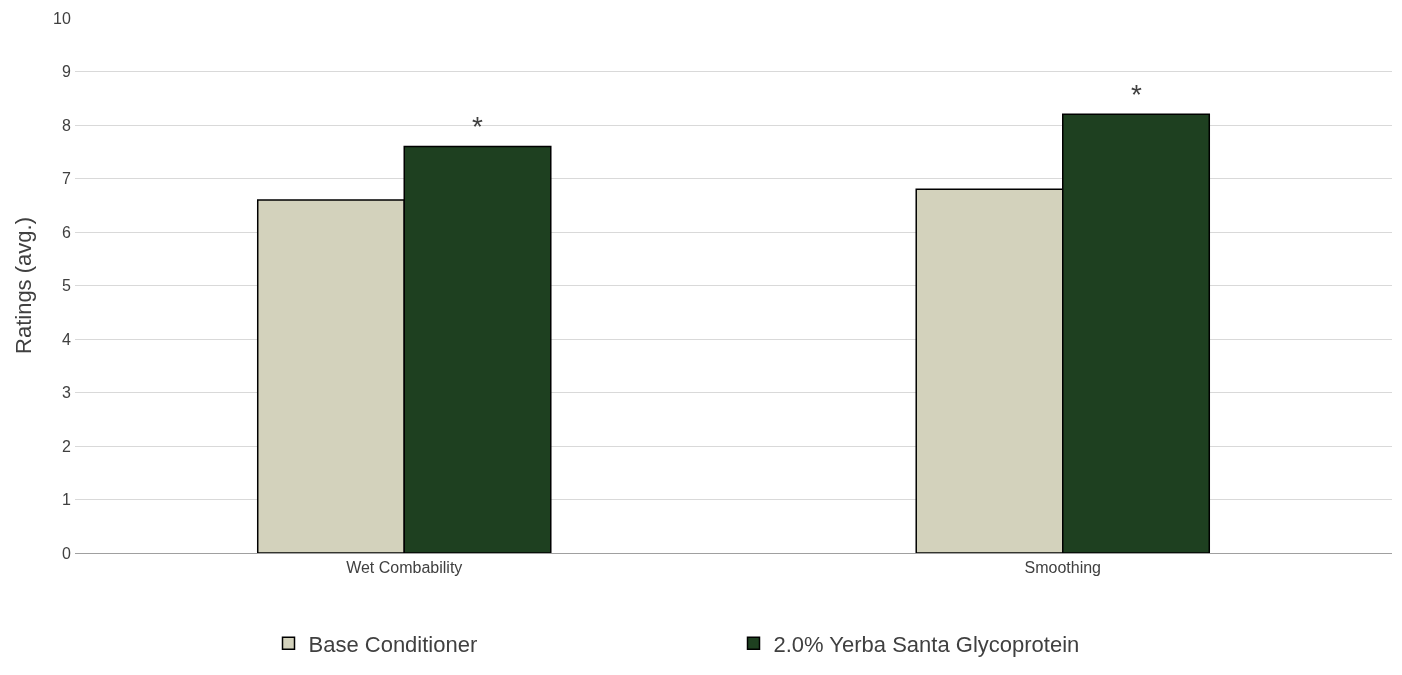  What do you see at coordinates (404, 568) in the screenshot?
I see `x-tick-label: Wet Combability` at bounding box center [404, 568].